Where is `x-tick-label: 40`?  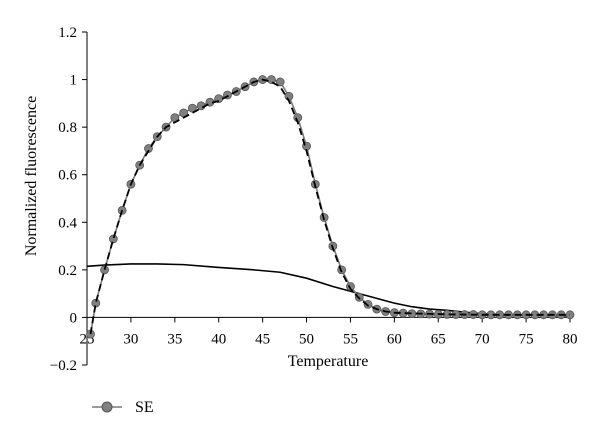 x-tick-label: 40 is located at coordinates (218, 339).